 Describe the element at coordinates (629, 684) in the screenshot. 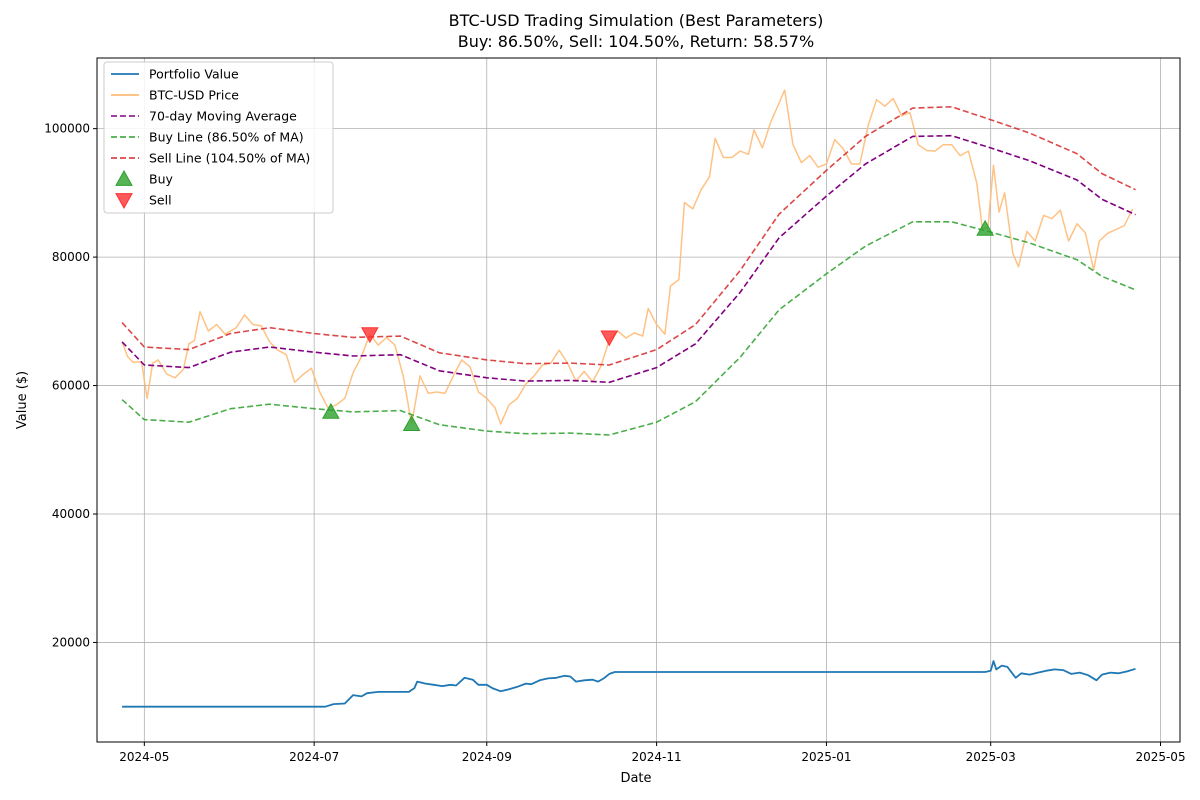

I see `series-line` at that location.